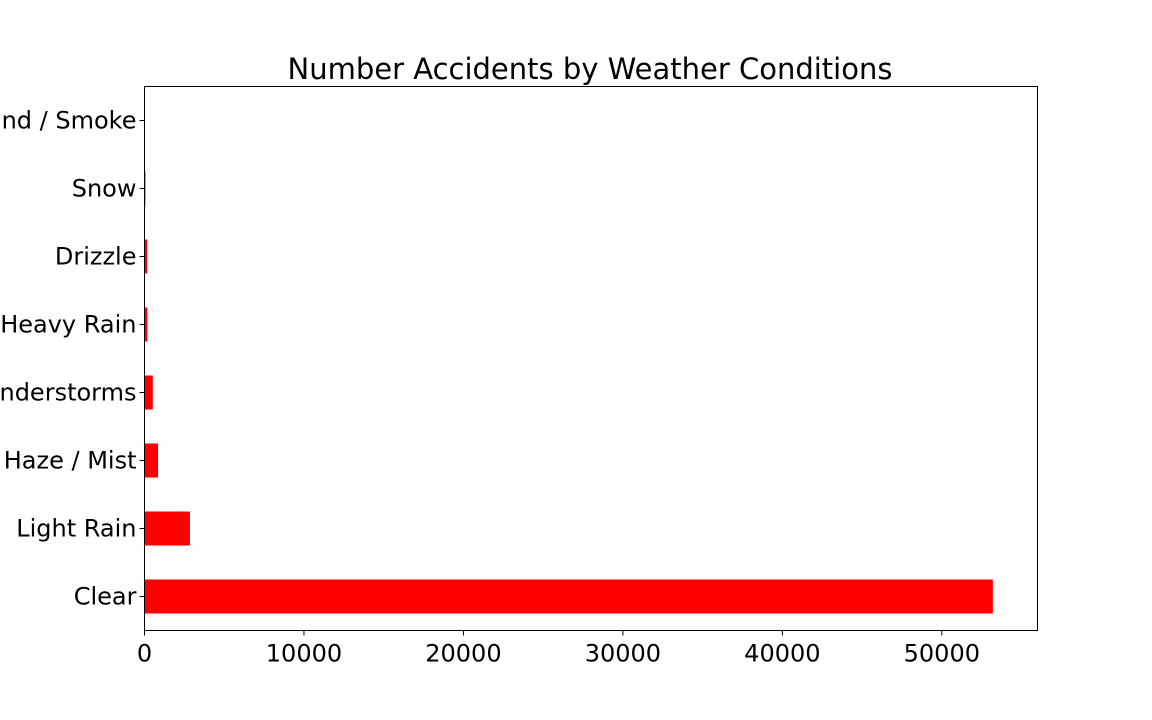 This screenshot has width=1152, height=720. I want to click on y-tick-label: Snow, so click(104, 189).